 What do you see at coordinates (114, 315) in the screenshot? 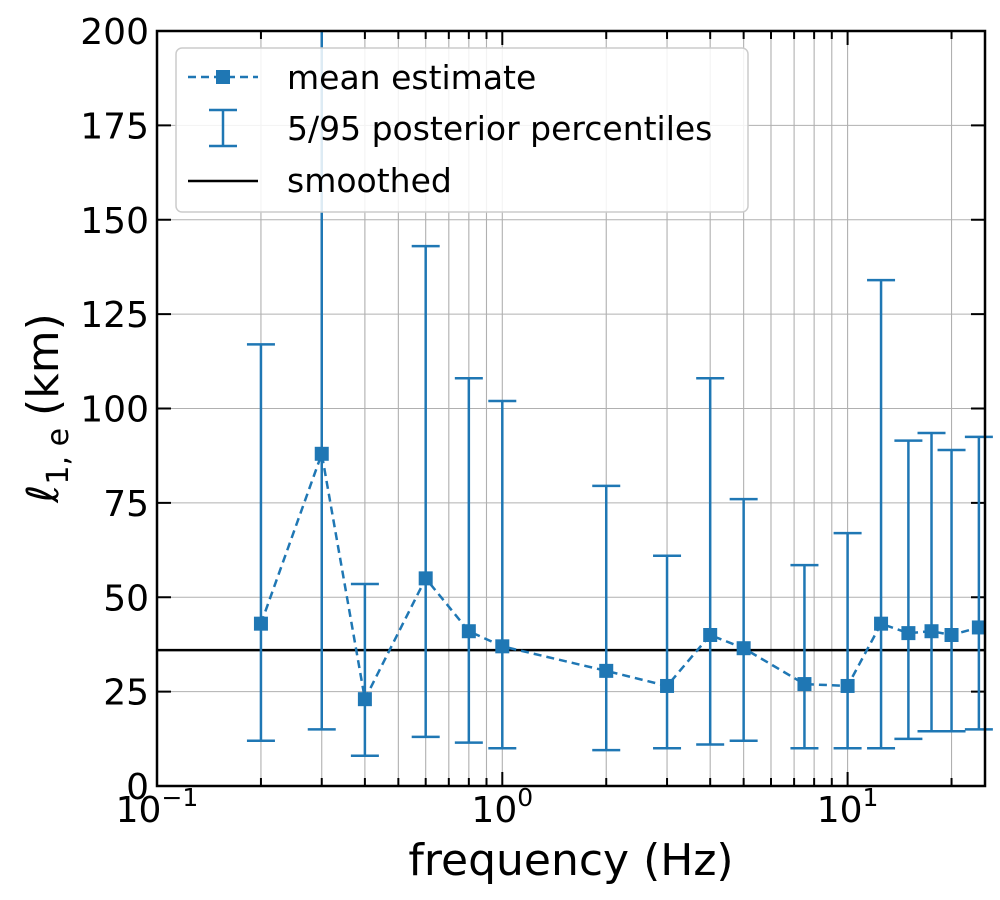
I see `y-tick-label: 125` at bounding box center [114, 315].